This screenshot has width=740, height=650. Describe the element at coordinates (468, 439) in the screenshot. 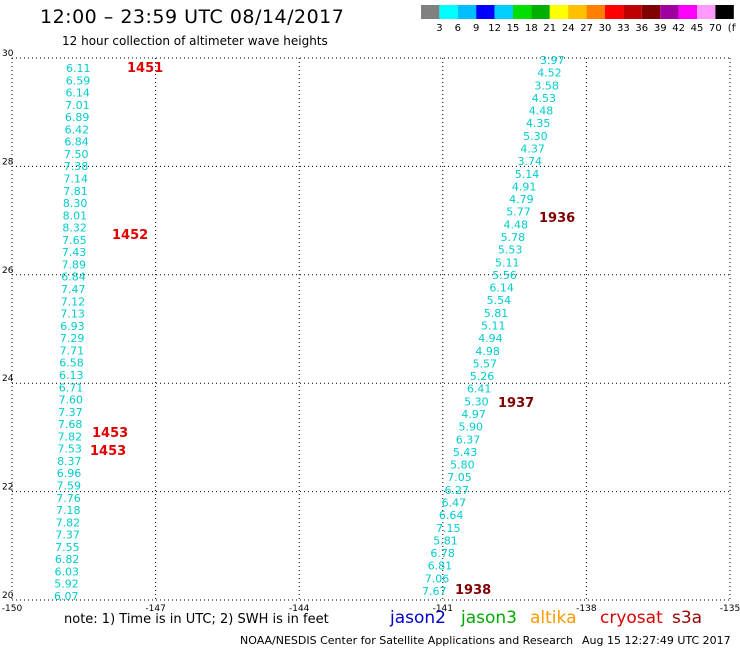

I see `wave-height-value: 6.37` at that location.